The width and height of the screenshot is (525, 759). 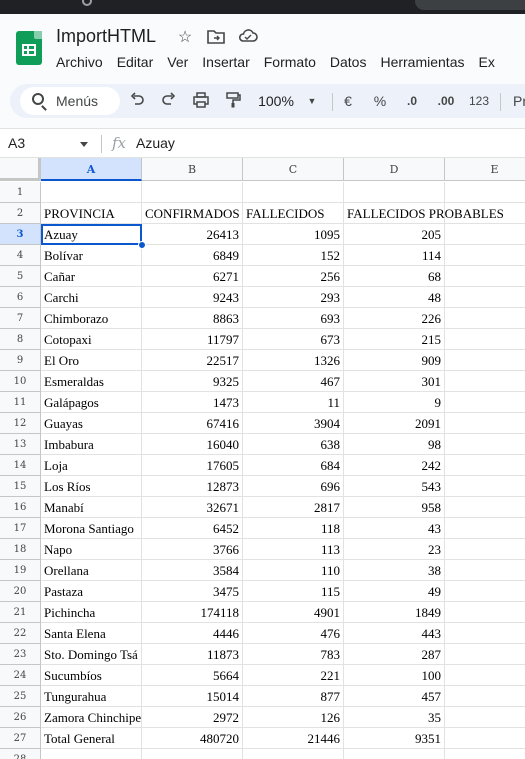 What do you see at coordinates (91, 486) in the screenshot?
I see `cell-a15: Los Ríos` at bounding box center [91, 486].